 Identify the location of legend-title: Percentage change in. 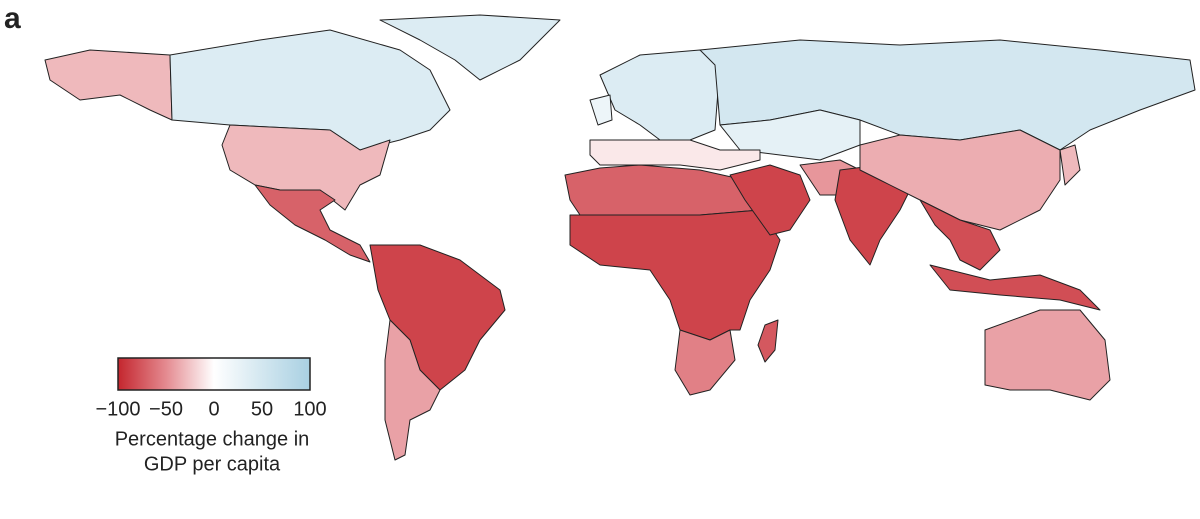
(212, 439).